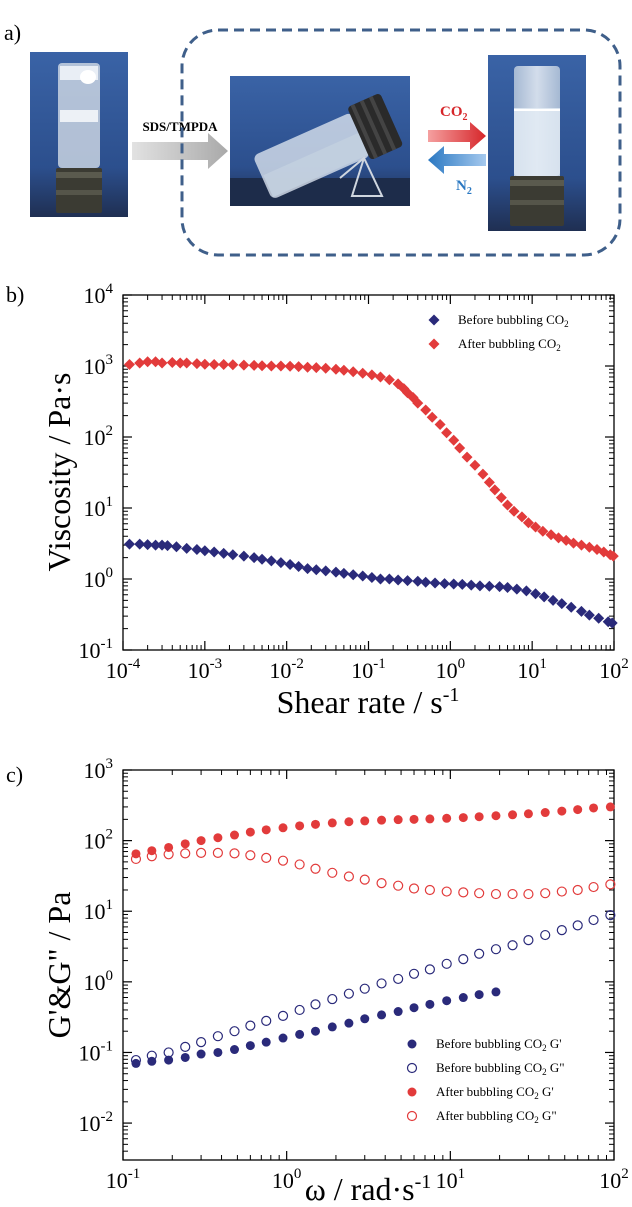  Describe the element at coordinates (12, 32) in the screenshot. I see `panel-a-label: a)` at that location.